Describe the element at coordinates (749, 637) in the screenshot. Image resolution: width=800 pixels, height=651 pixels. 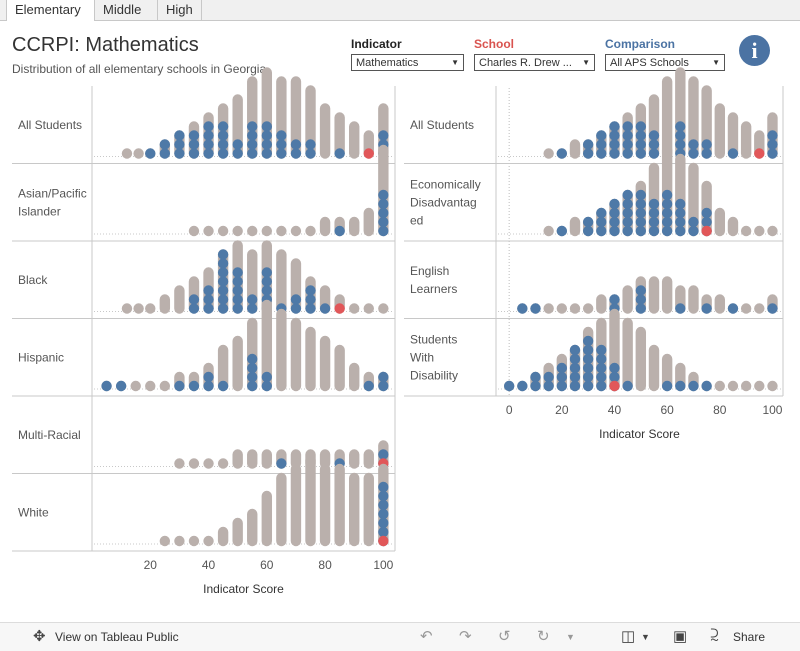
I see `share-button: Share` at that location.